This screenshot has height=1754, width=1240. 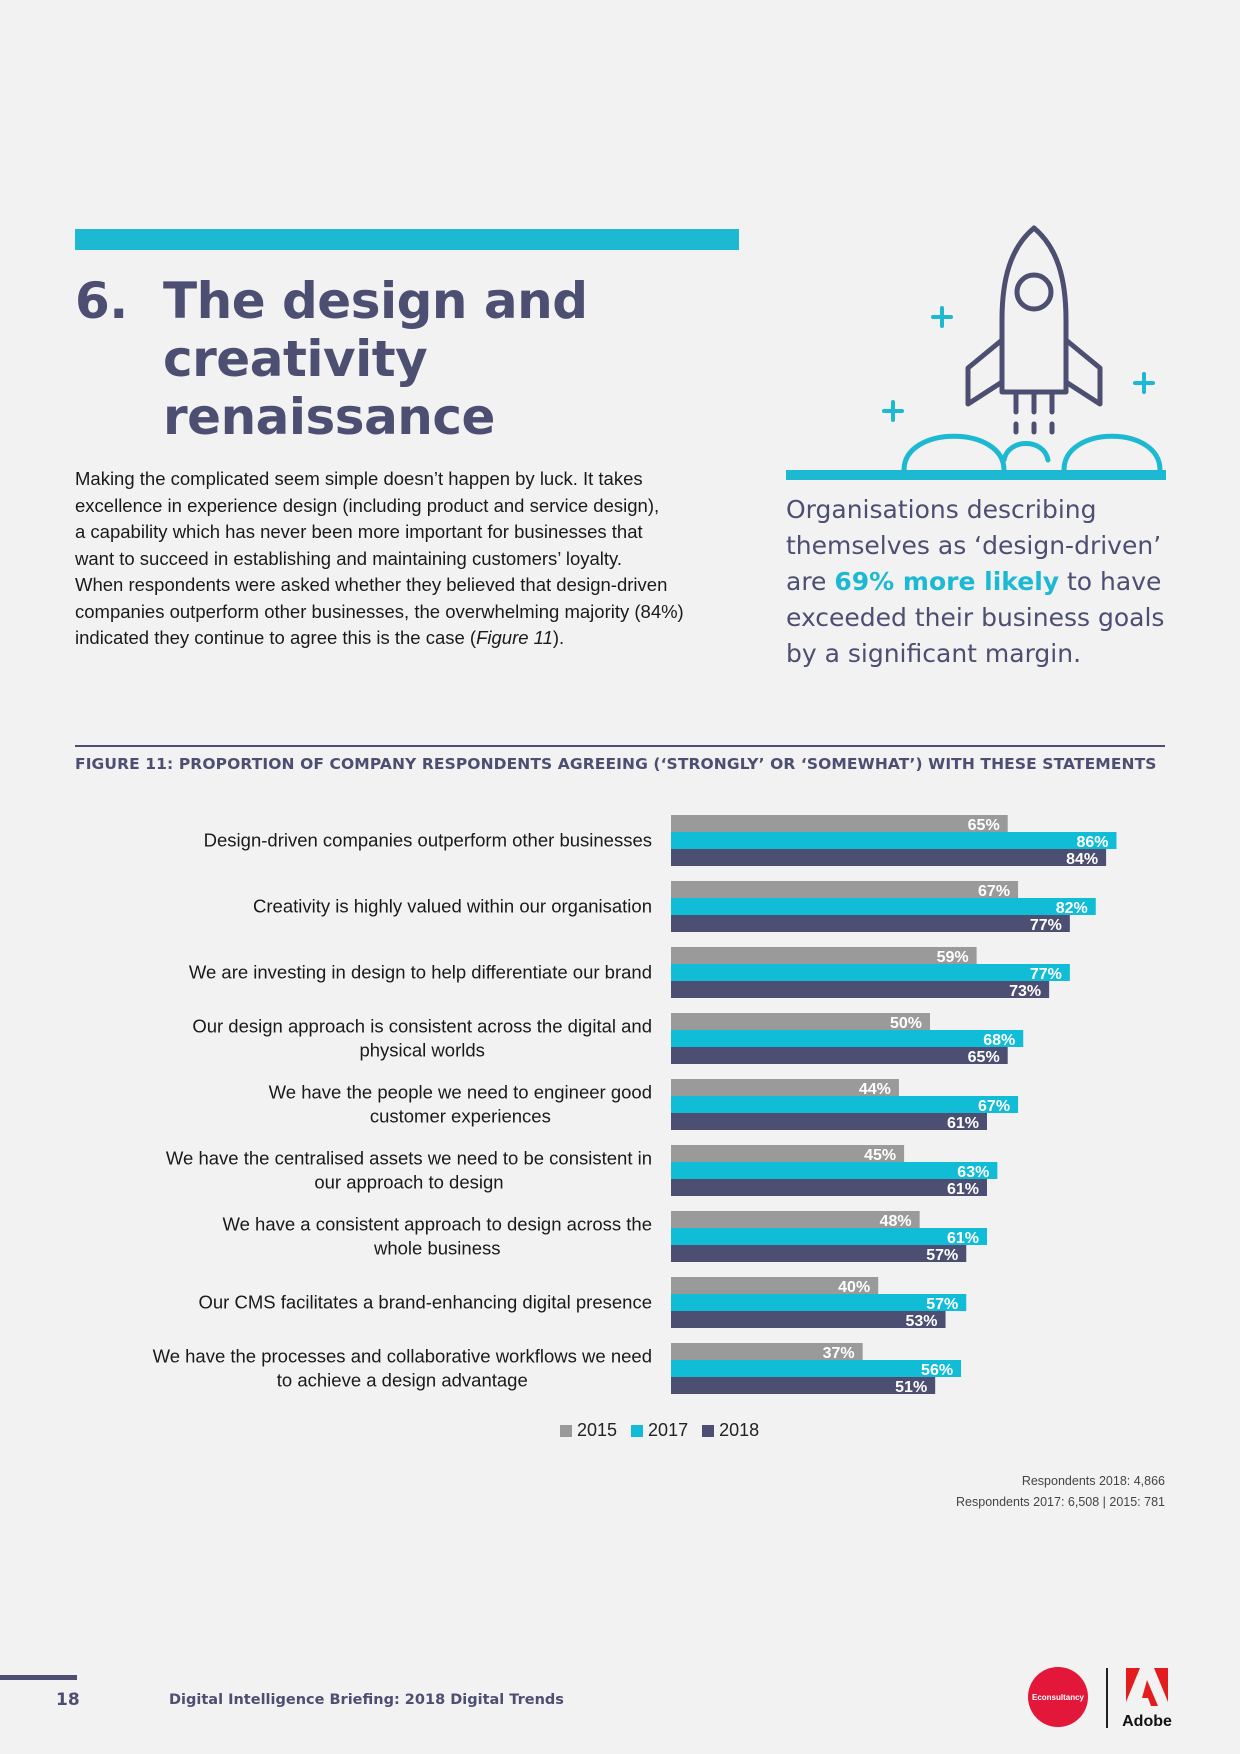 What do you see at coordinates (460, 1116) in the screenshot?
I see `category-label: customer experiences` at bounding box center [460, 1116].